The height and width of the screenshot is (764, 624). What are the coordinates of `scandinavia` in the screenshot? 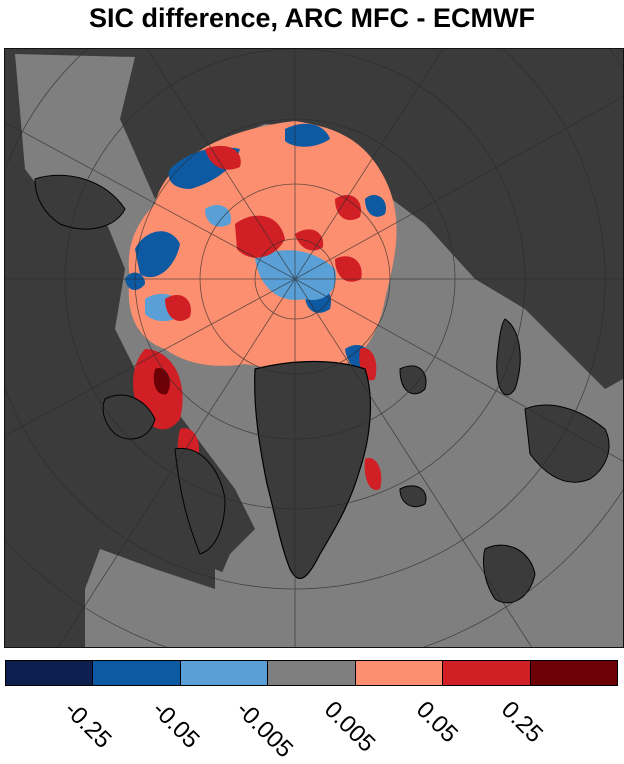 It's located at (509, 574).